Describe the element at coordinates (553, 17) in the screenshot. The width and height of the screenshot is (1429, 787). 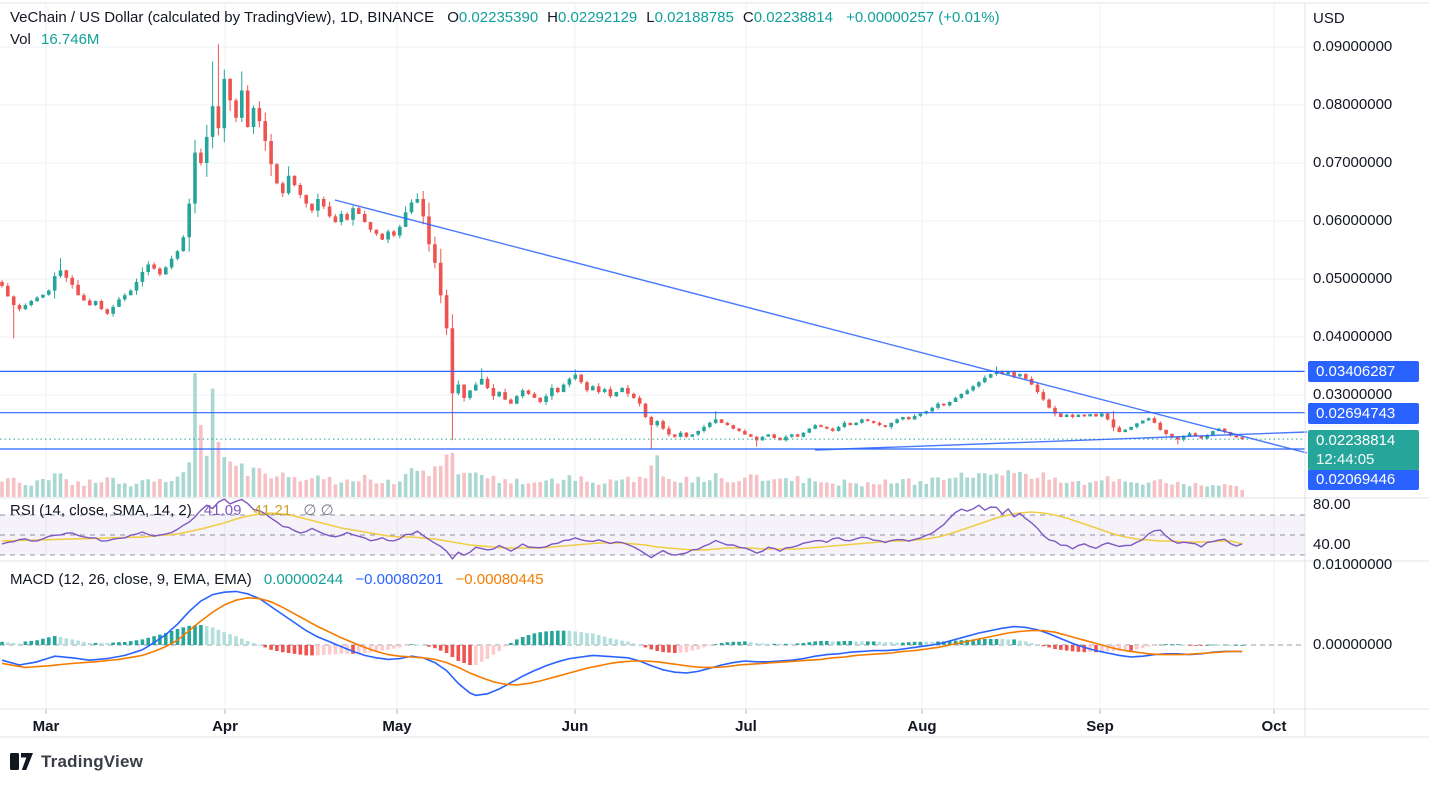
I see `ohlc-key: H` at that location.